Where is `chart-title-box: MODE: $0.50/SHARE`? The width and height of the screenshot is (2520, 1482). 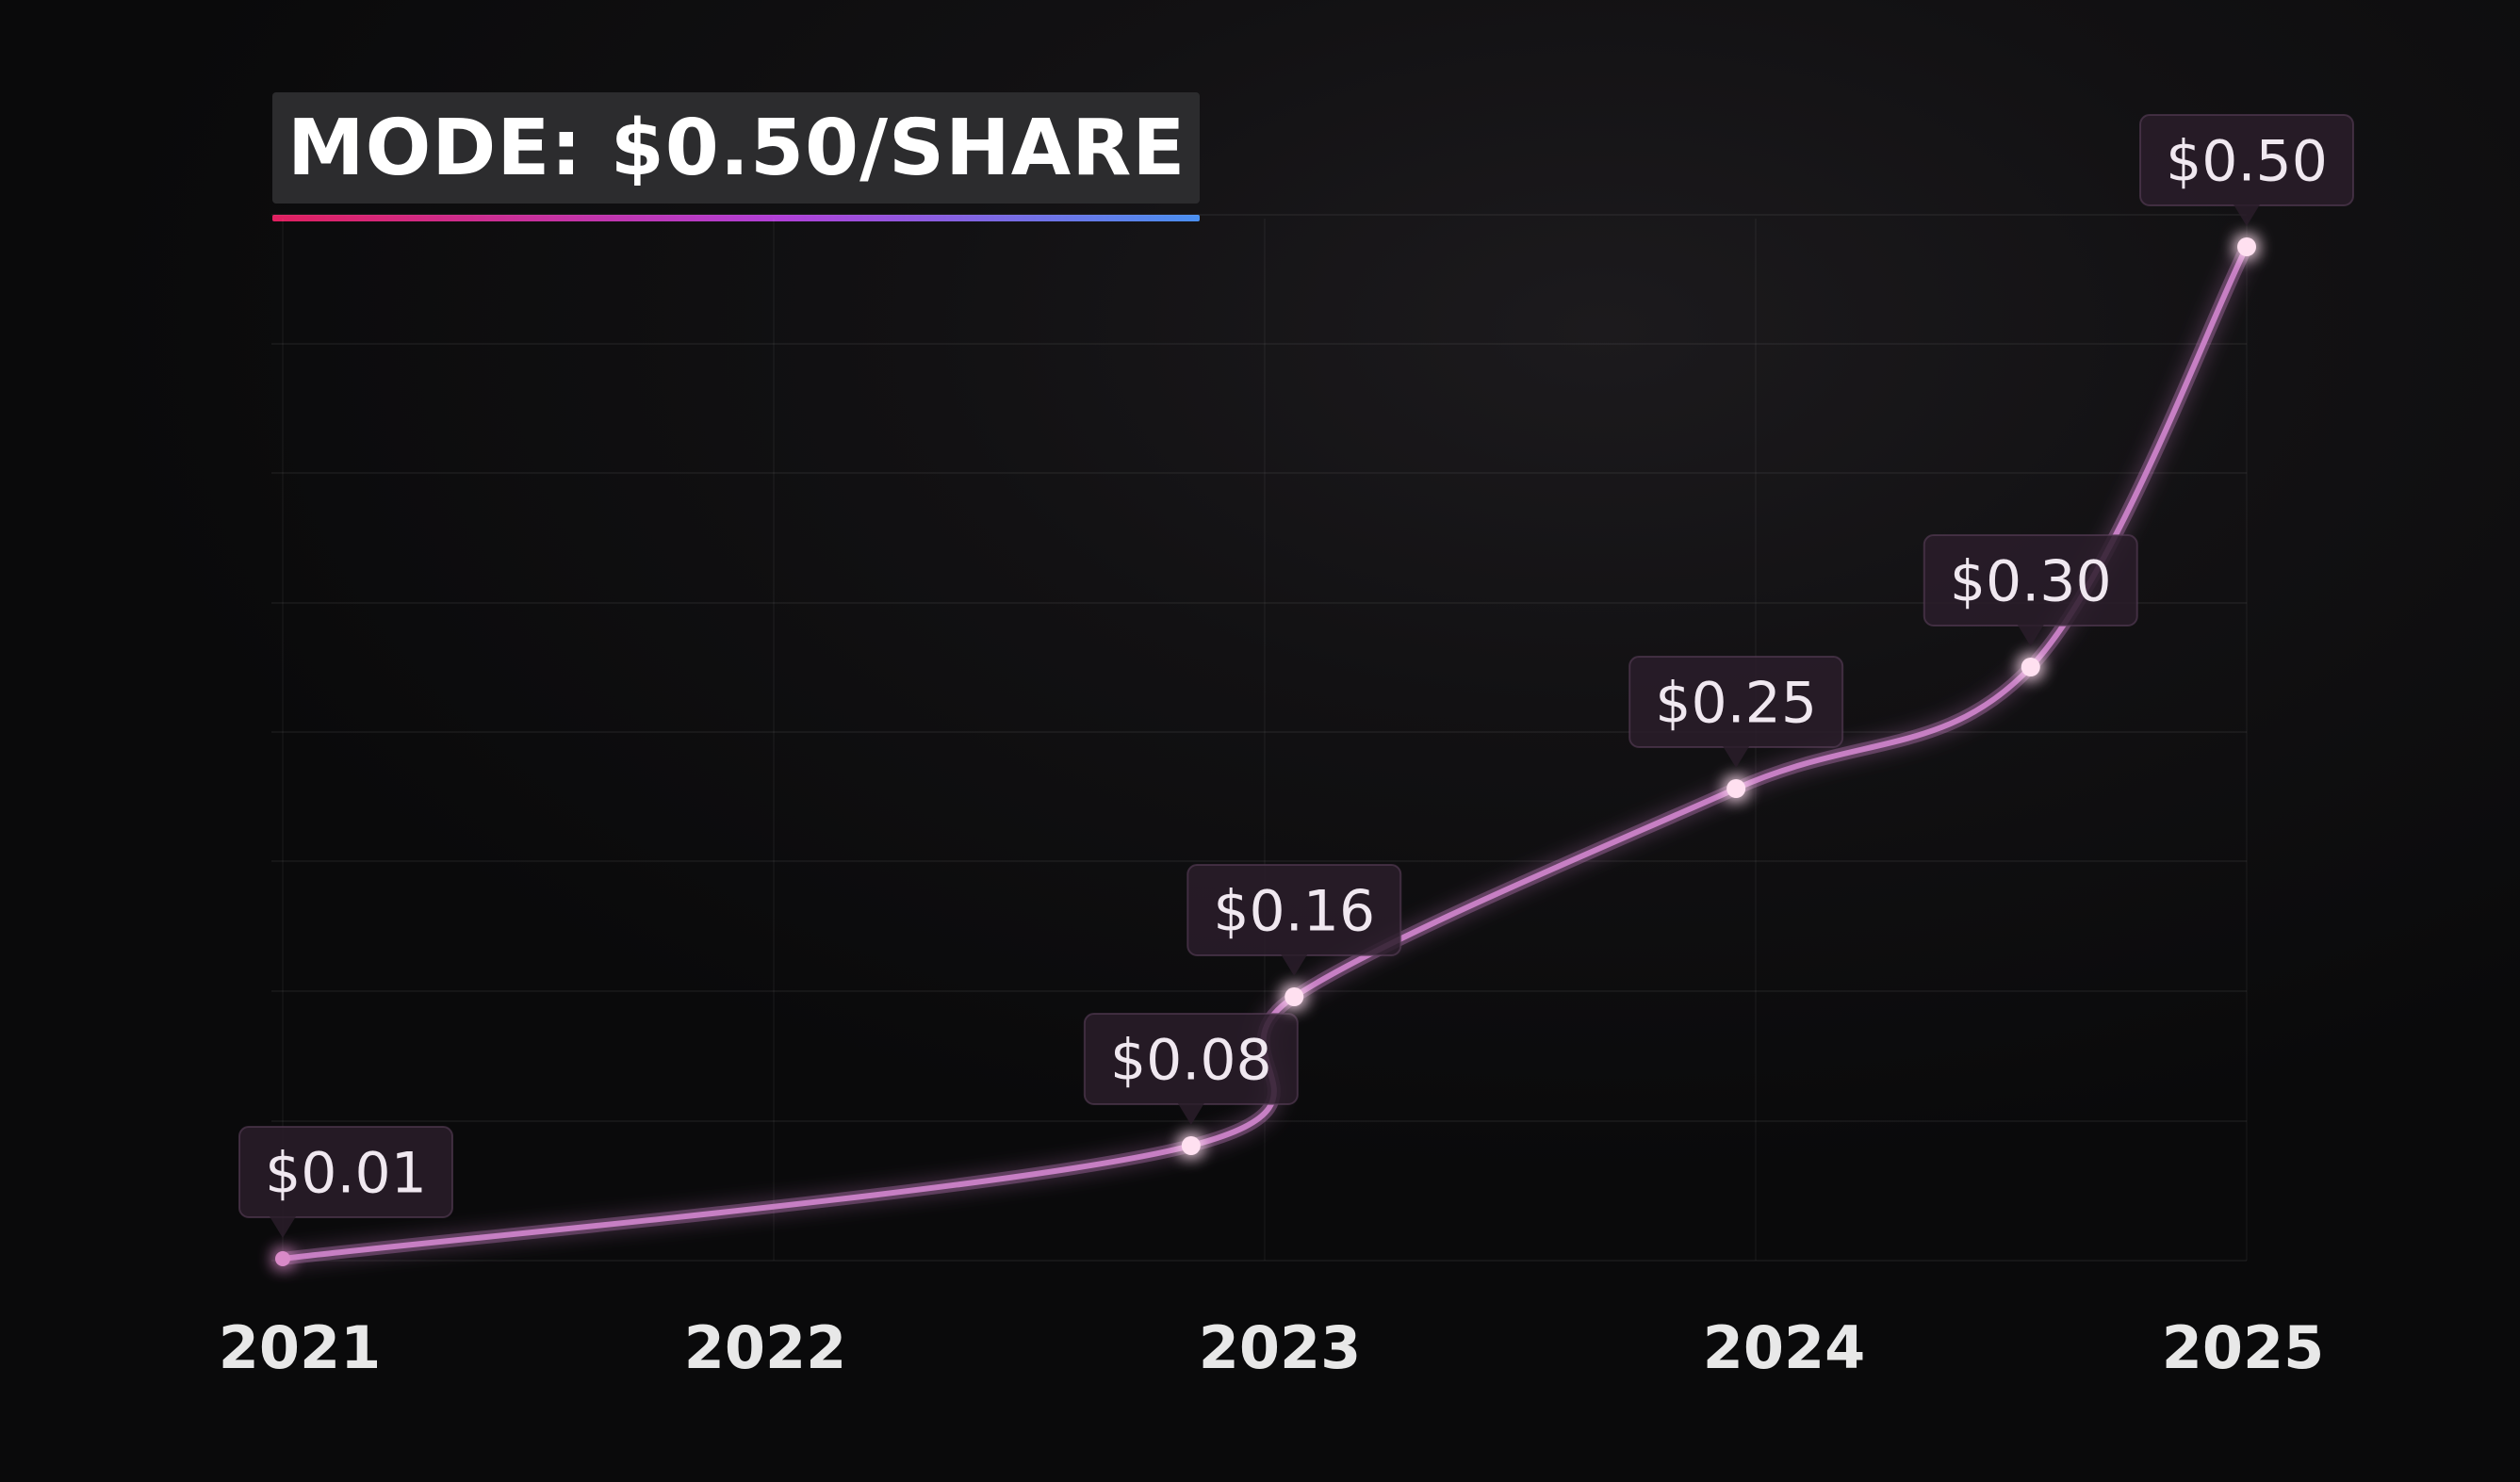 chart-title-box: MODE: $0.50/SHARE is located at coordinates (736, 148).